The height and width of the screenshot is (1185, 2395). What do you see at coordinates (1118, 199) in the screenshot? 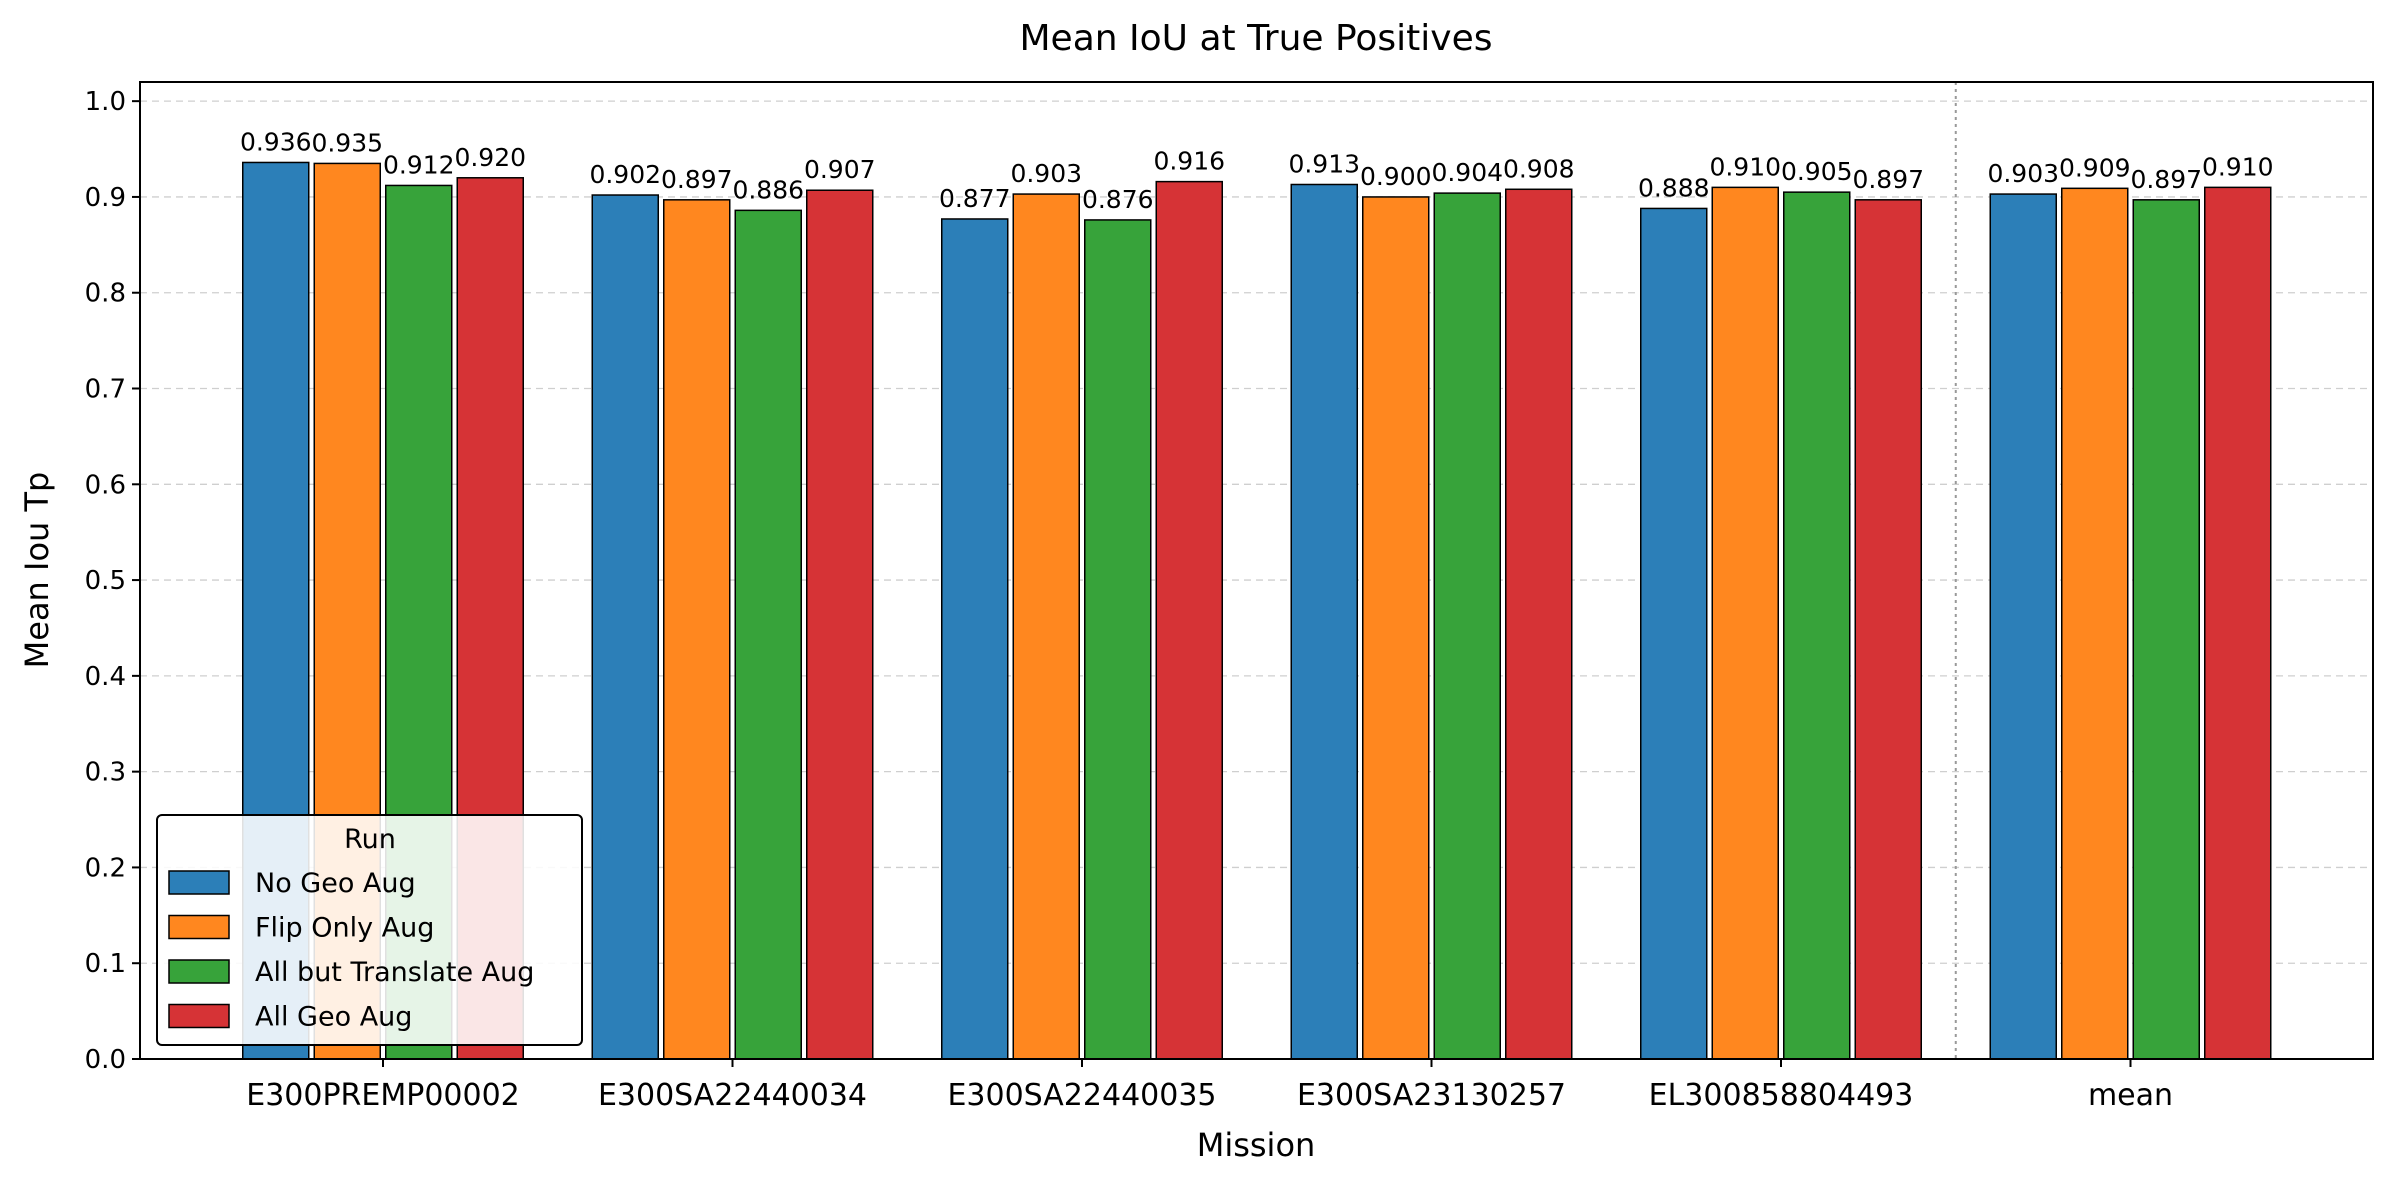
I see `data-label: 0.876` at bounding box center [1118, 199].